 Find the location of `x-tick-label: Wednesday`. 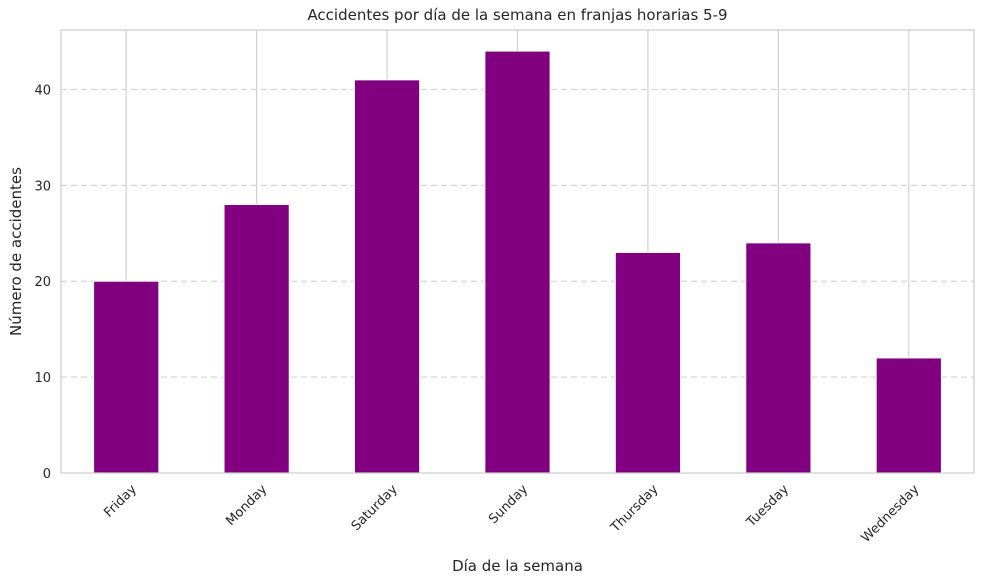

x-tick-label: Wednesday is located at coordinates (891, 514).